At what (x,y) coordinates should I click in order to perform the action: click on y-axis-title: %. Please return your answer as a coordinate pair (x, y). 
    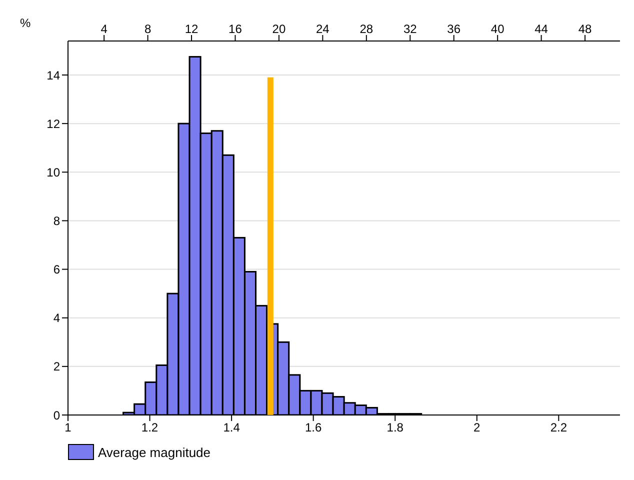
    Looking at the image, I should click on (25, 23).